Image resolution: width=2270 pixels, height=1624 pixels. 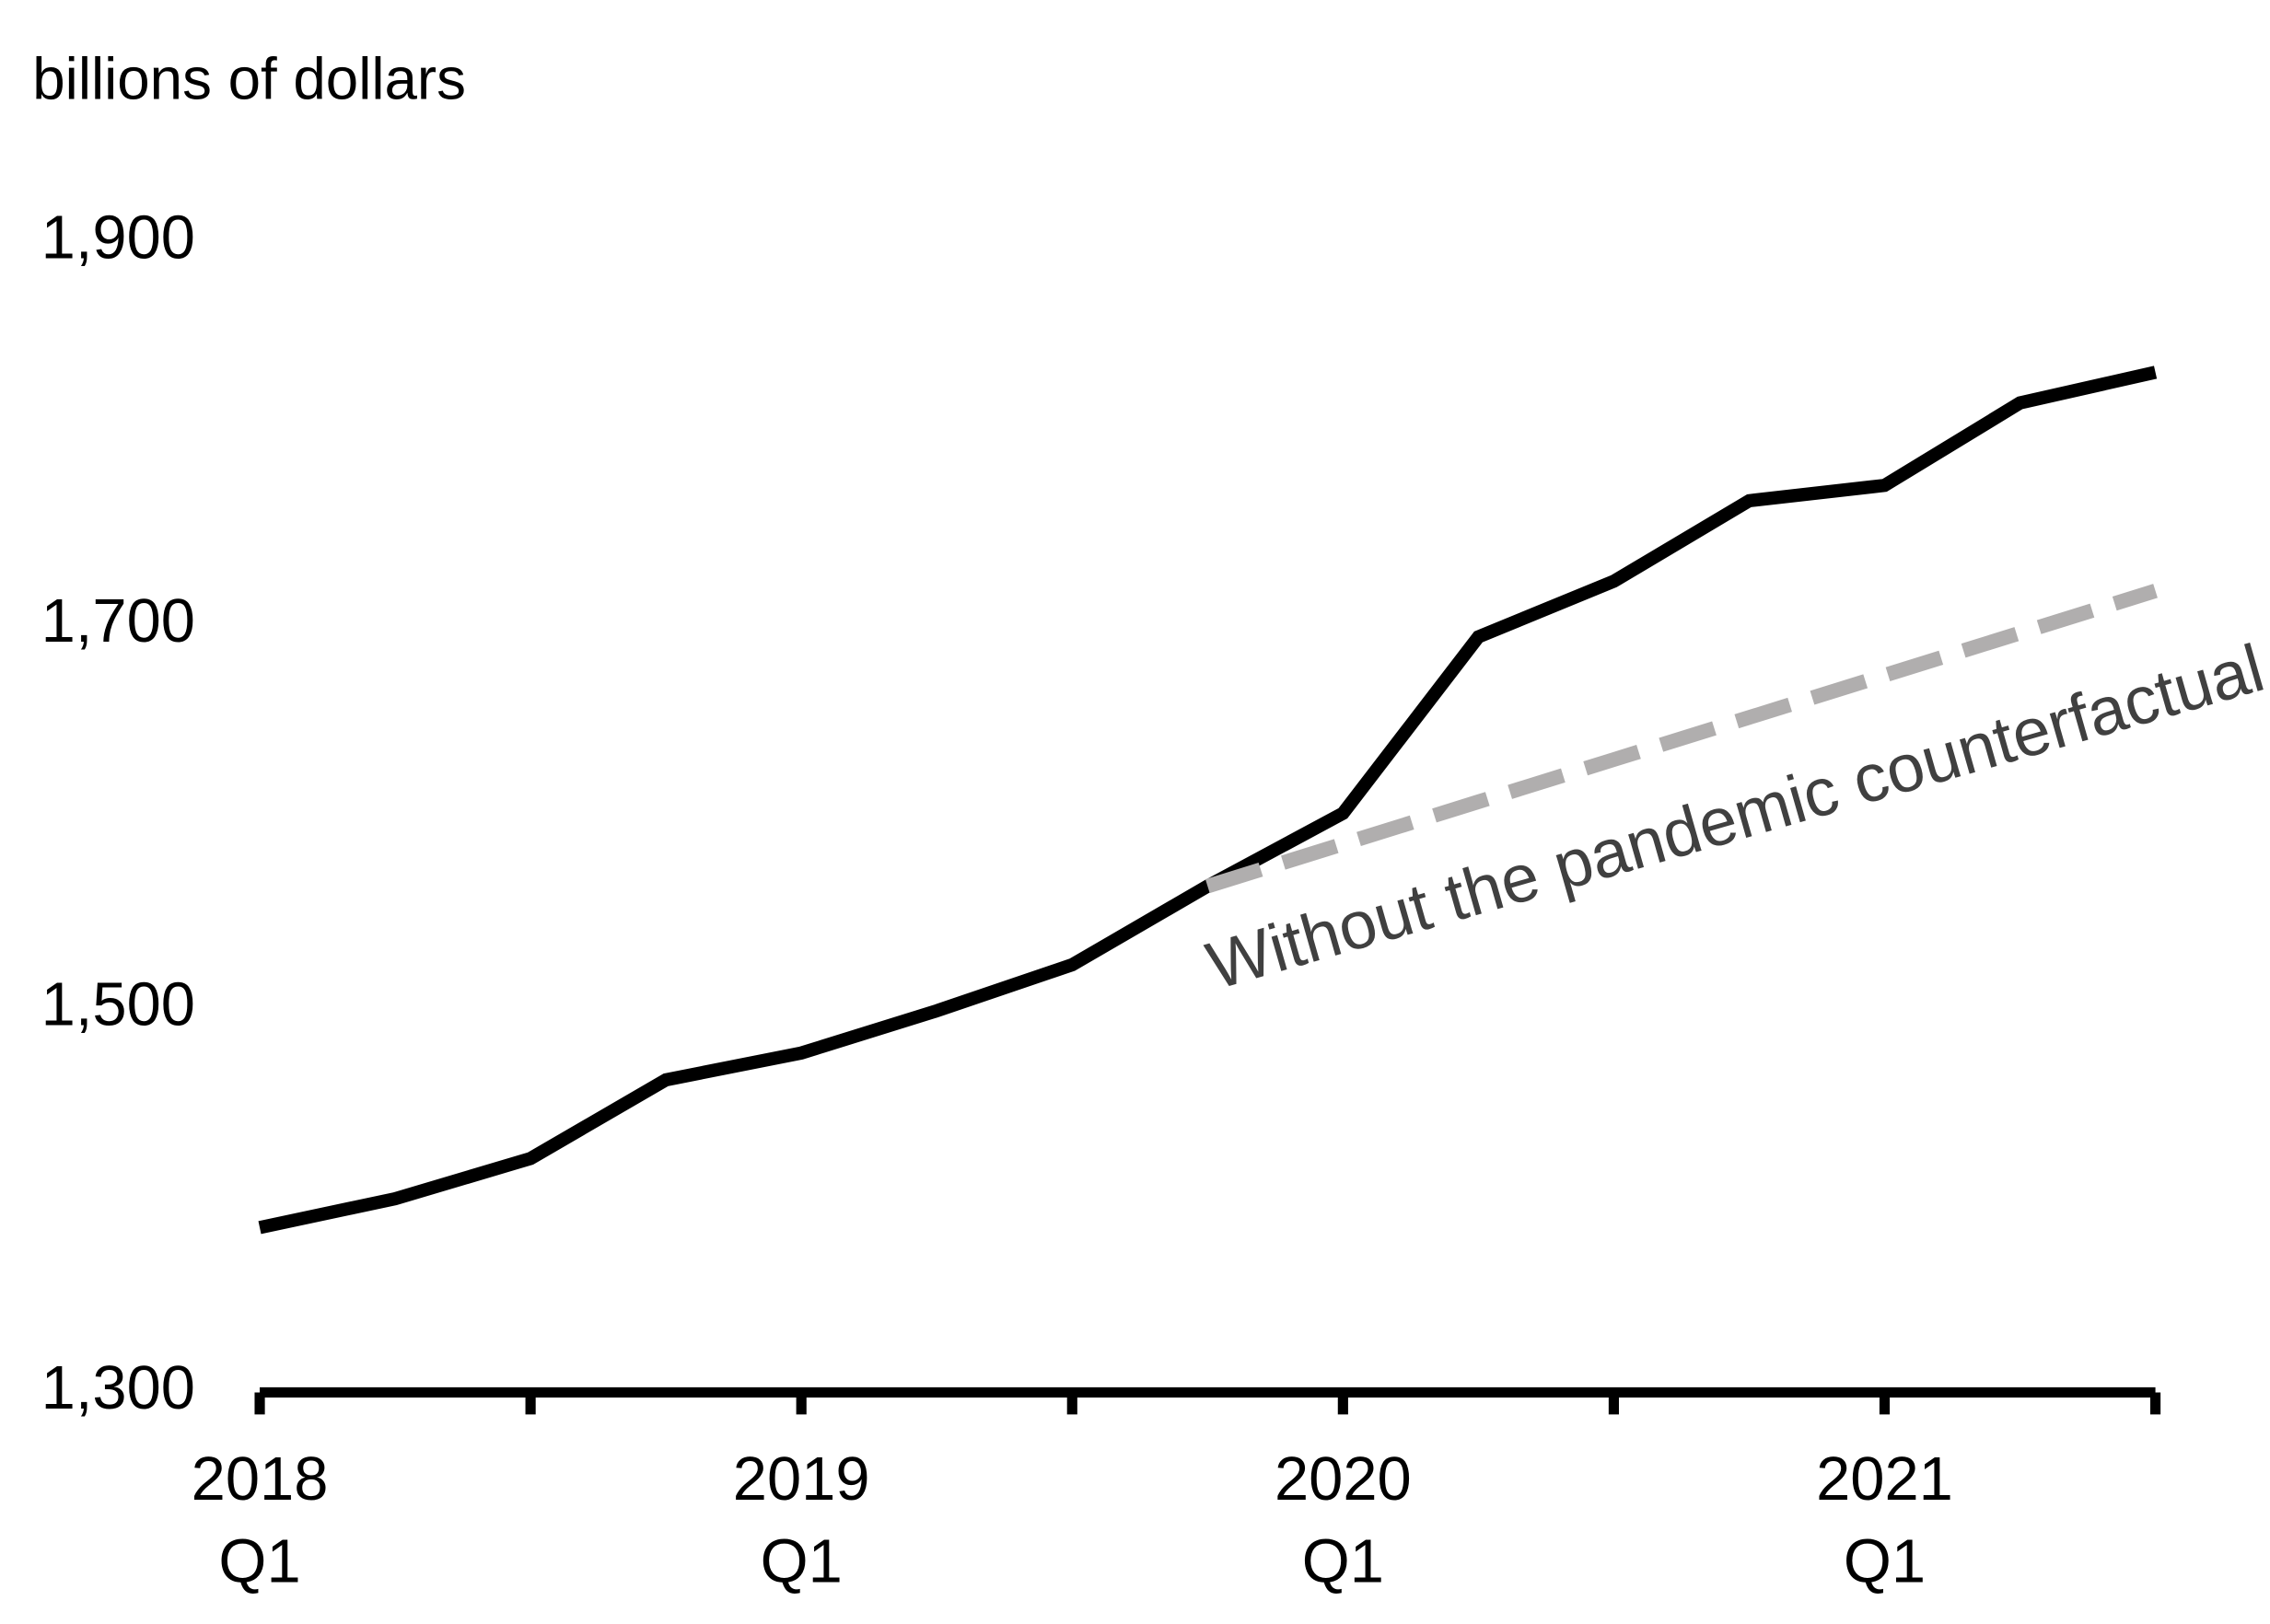 I want to click on y-axis-label: billions of dollars, so click(x=249, y=79).